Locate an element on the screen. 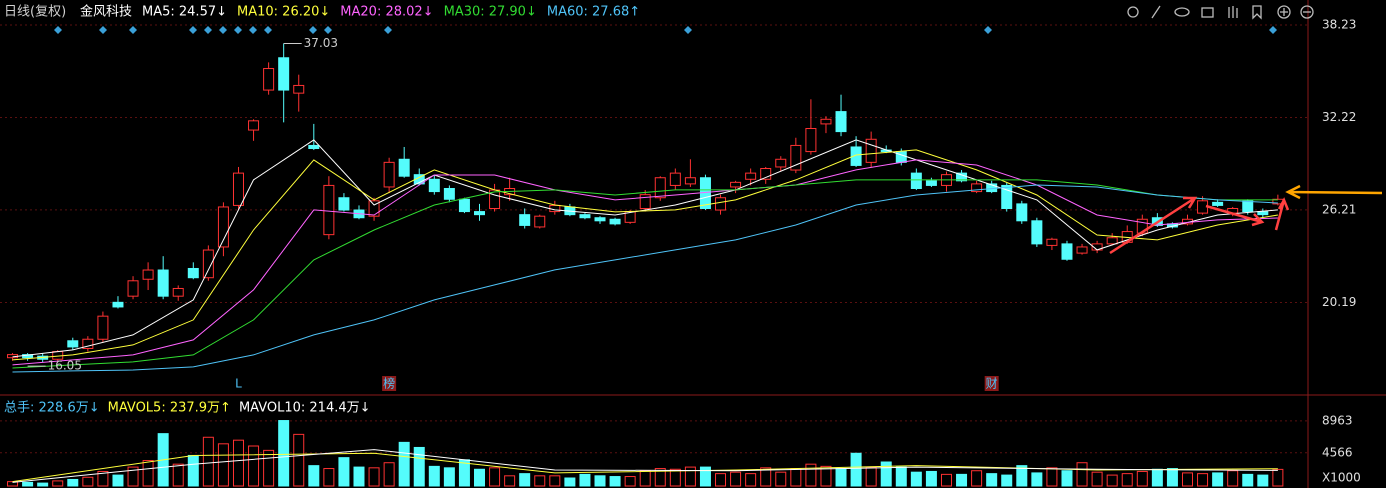  event-marker: 榜 is located at coordinates (389, 383).